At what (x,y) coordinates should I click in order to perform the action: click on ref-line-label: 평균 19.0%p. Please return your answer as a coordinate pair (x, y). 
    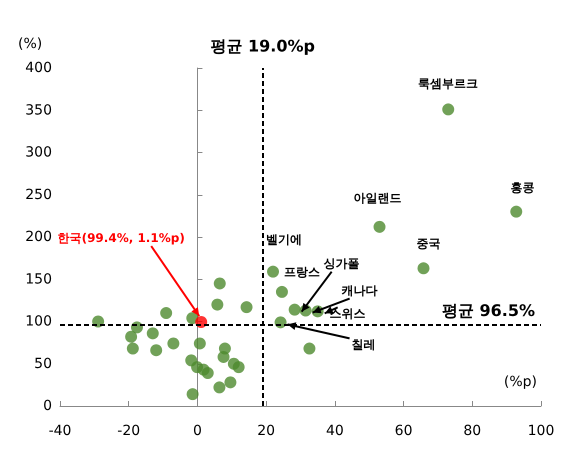
    Looking at the image, I should click on (262, 46).